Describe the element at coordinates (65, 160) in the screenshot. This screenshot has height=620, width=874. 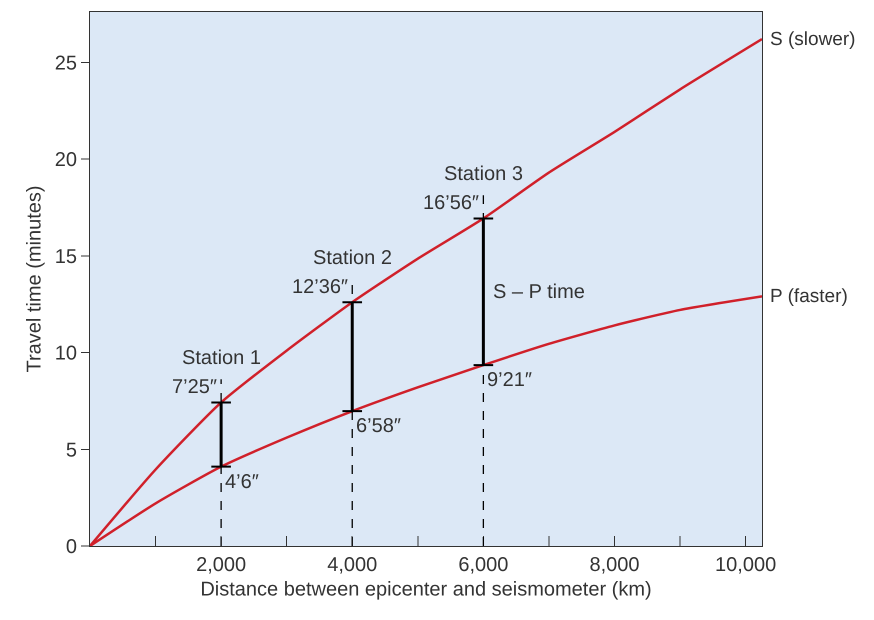
I see `y-tick-label: 20` at that location.